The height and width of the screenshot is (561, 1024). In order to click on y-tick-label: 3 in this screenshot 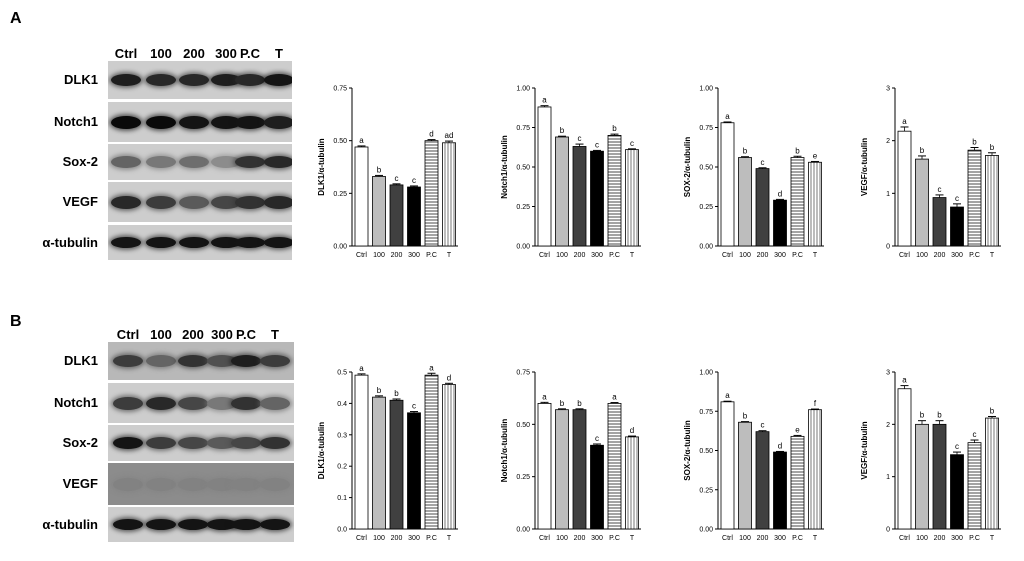, I will do `click(888, 89)`.